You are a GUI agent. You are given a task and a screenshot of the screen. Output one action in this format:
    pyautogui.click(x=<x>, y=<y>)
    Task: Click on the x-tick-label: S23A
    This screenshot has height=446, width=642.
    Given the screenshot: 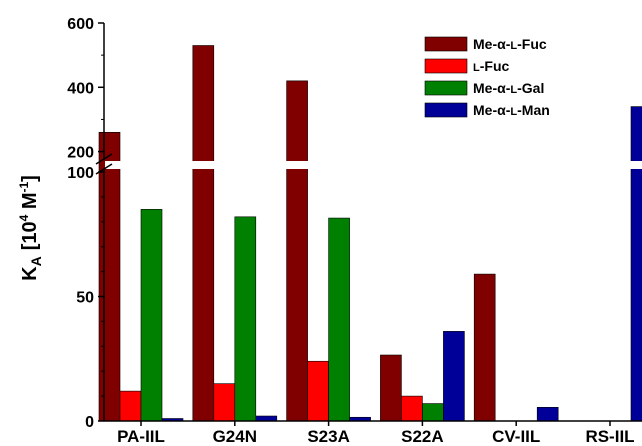 What is the action you would take?
    pyautogui.click(x=328, y=436)
    